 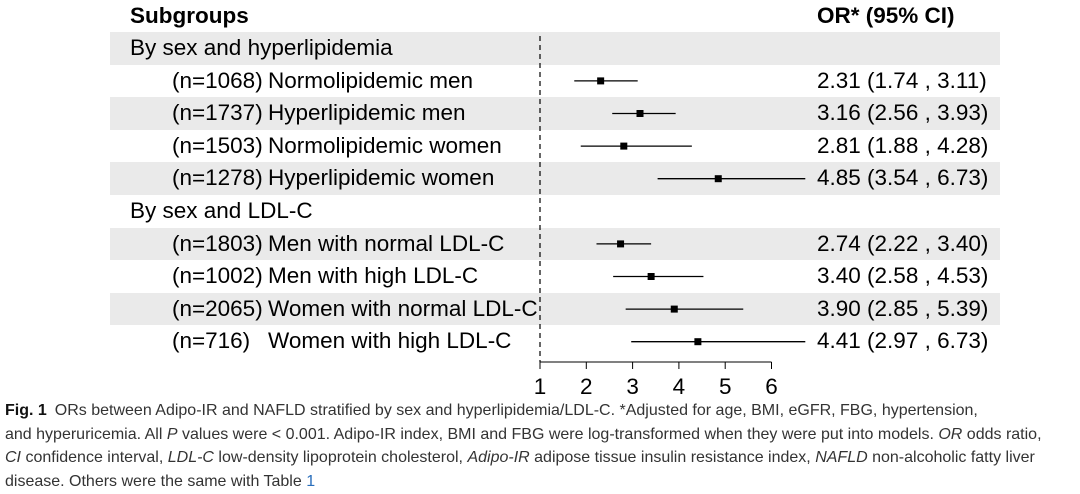 I want to click on x-tick-label: 2, so click(x=586, y=386).